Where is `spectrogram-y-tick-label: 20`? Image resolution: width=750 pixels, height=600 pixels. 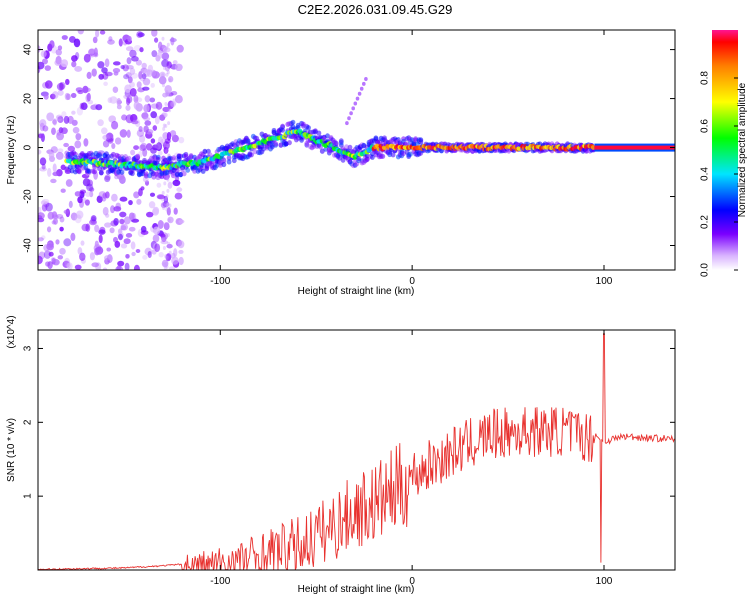 spectrogram-y-tick-label: 20 is located at coordinates (28, 99).